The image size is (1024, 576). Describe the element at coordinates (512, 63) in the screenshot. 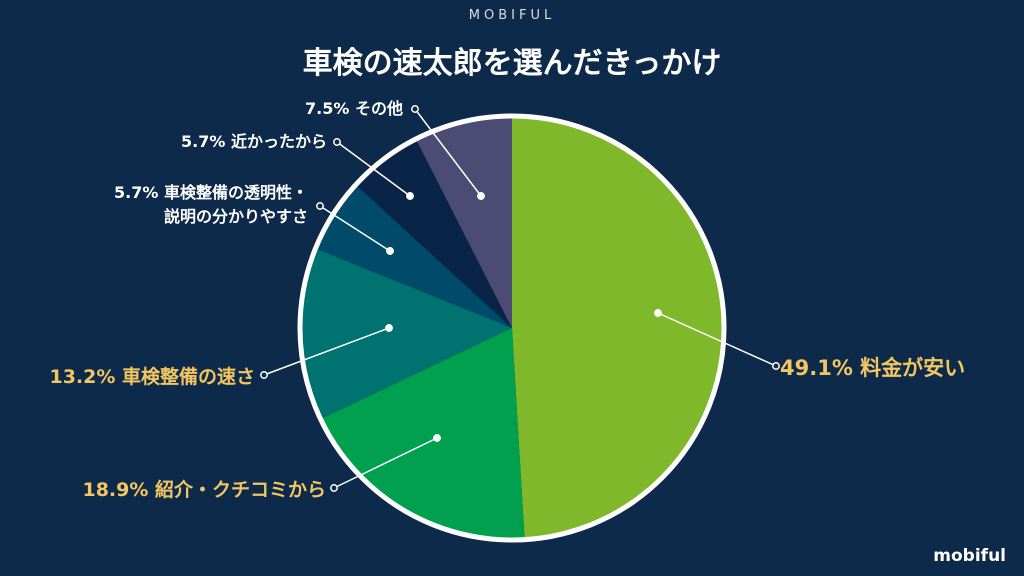

I see `chart-title: 車検の速太郎を選んだきっかけ` at that location.